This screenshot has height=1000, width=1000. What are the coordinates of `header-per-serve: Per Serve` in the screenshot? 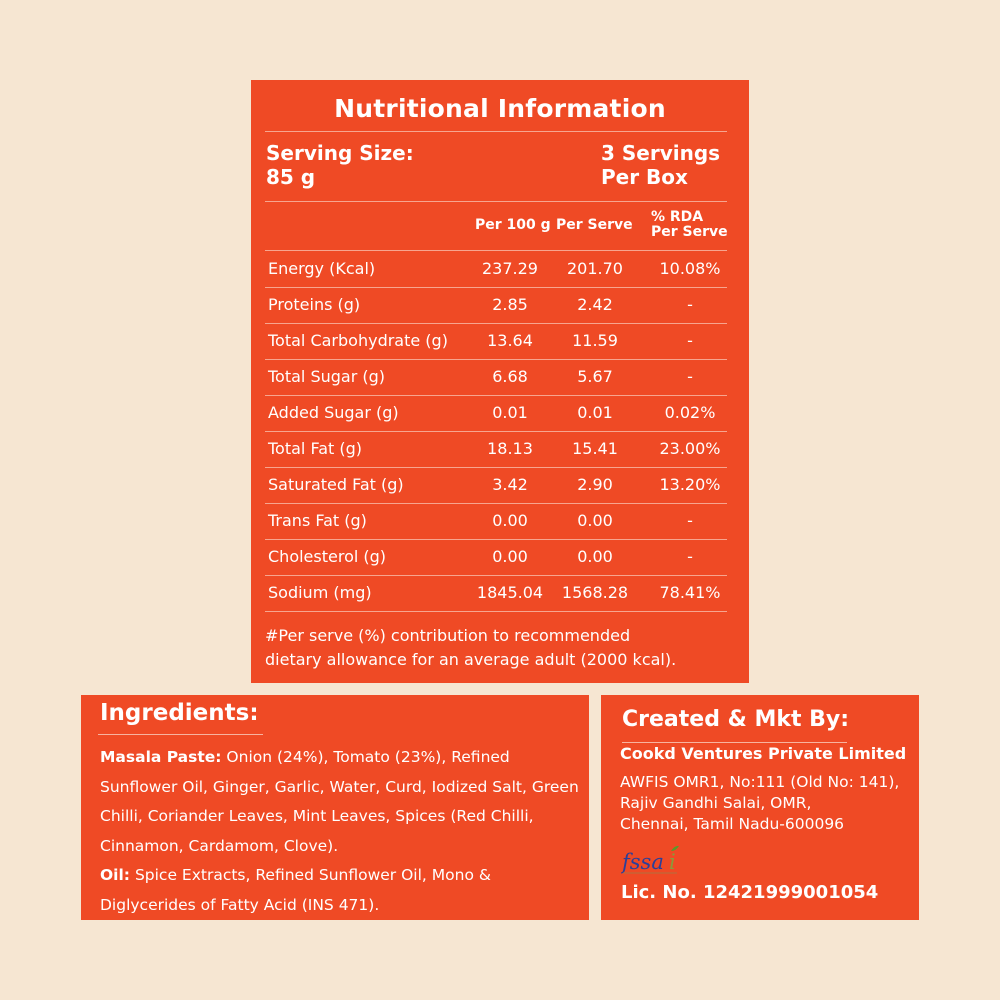 It's located at (594, 225).